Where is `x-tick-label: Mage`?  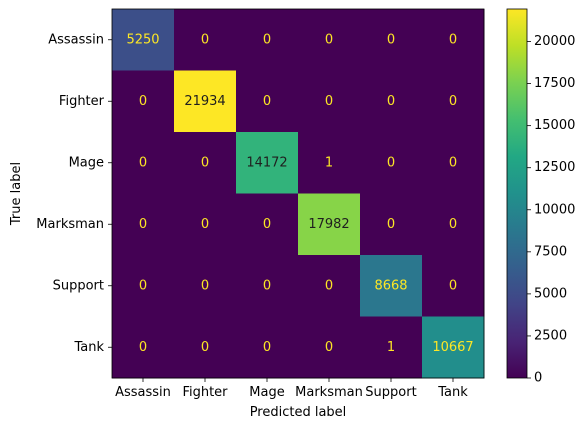
x-tick-label: Mage is located at coordinates (266, 392).